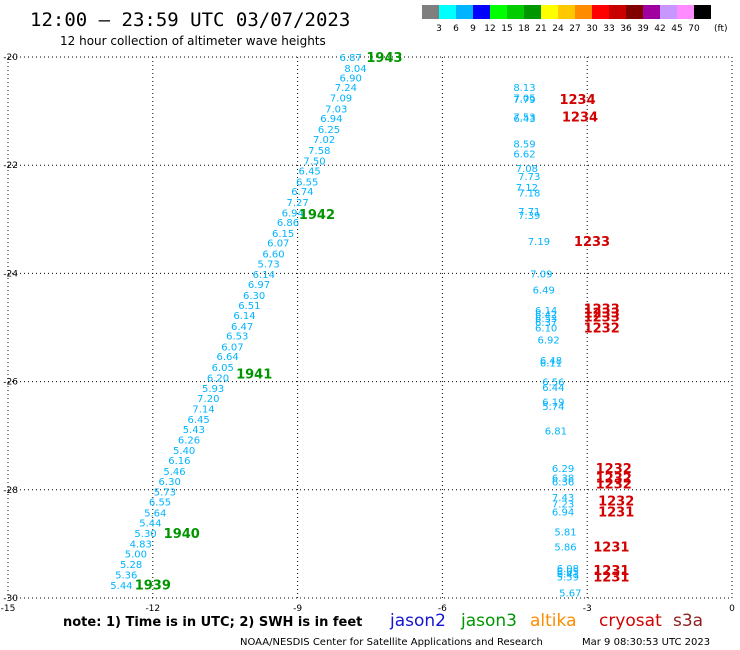 This screenshot has height=650, width=740. Describe the element at coordinates (587, 609) in the screenshot. I see `x-tick-label: -3` at that location.